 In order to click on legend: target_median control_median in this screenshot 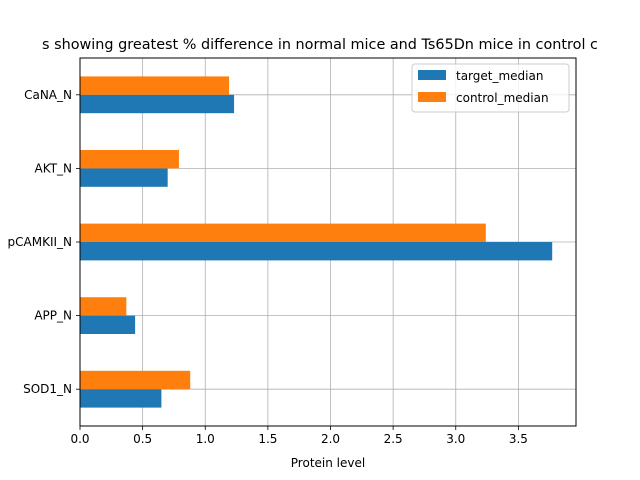, I will do `click(490, 88)`.